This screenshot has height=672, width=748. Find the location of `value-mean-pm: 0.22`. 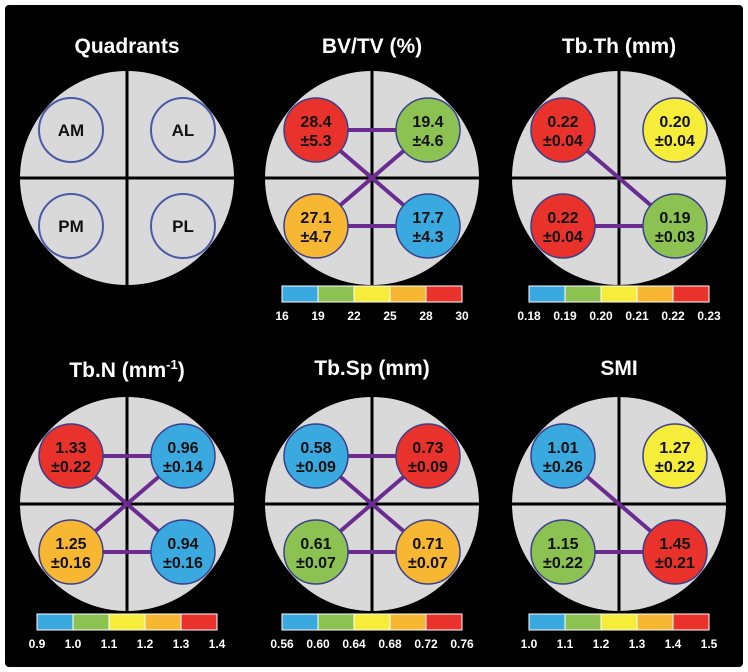

value-mean-pm: 0.22 is located at coordinates (562, 218).